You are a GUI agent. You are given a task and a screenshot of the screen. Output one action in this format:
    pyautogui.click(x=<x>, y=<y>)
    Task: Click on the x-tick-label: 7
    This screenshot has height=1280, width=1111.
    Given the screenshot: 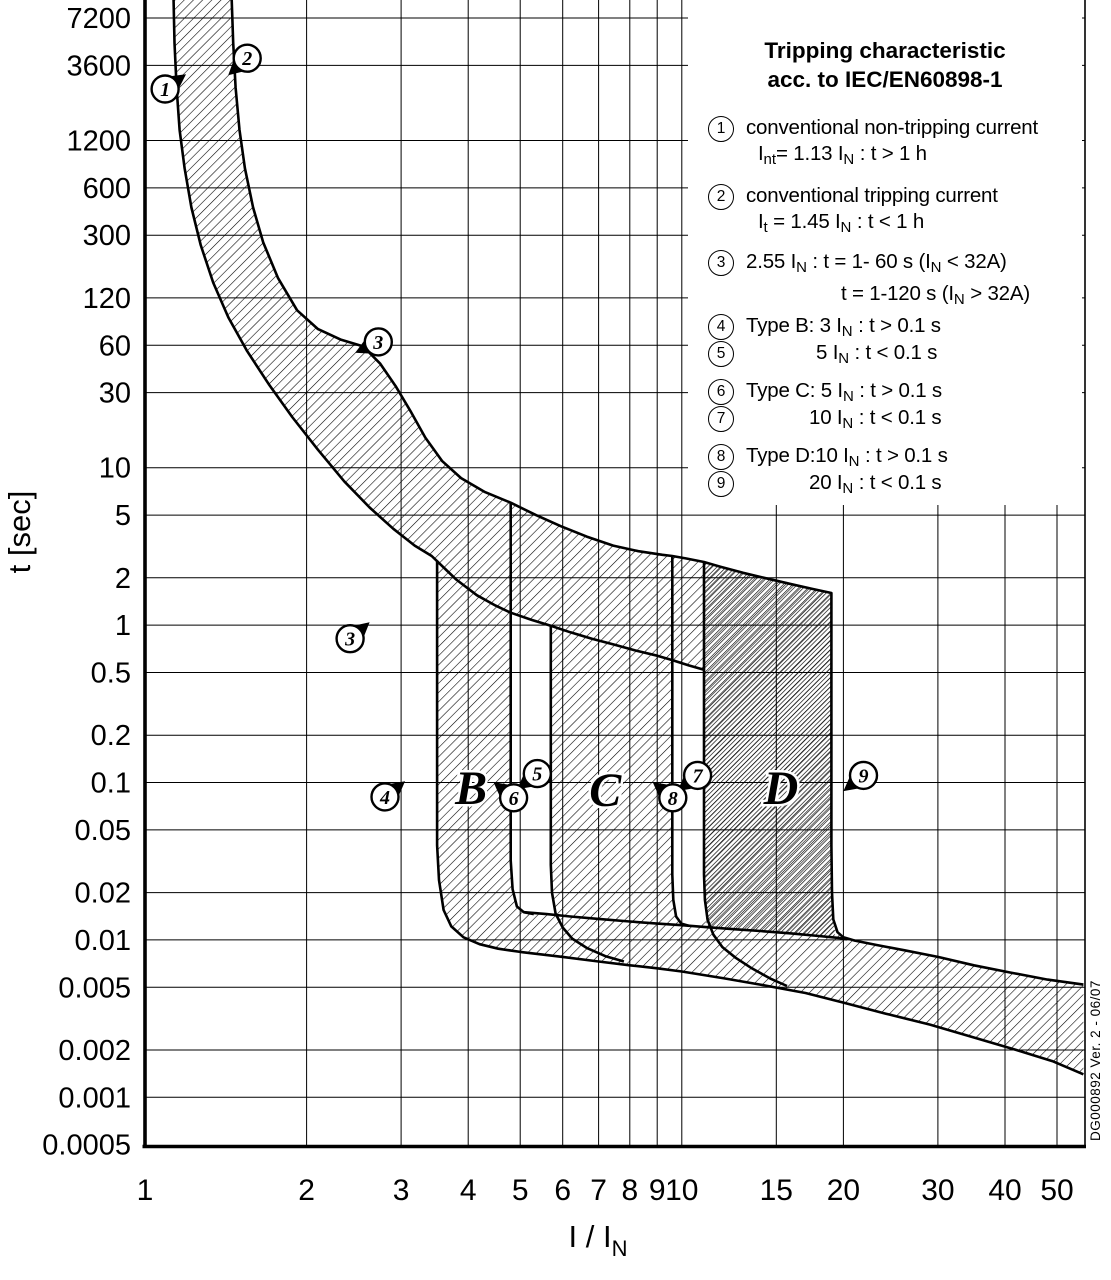 What is the action you would take?
    pyautogui.click(x=598, y=1190)
    